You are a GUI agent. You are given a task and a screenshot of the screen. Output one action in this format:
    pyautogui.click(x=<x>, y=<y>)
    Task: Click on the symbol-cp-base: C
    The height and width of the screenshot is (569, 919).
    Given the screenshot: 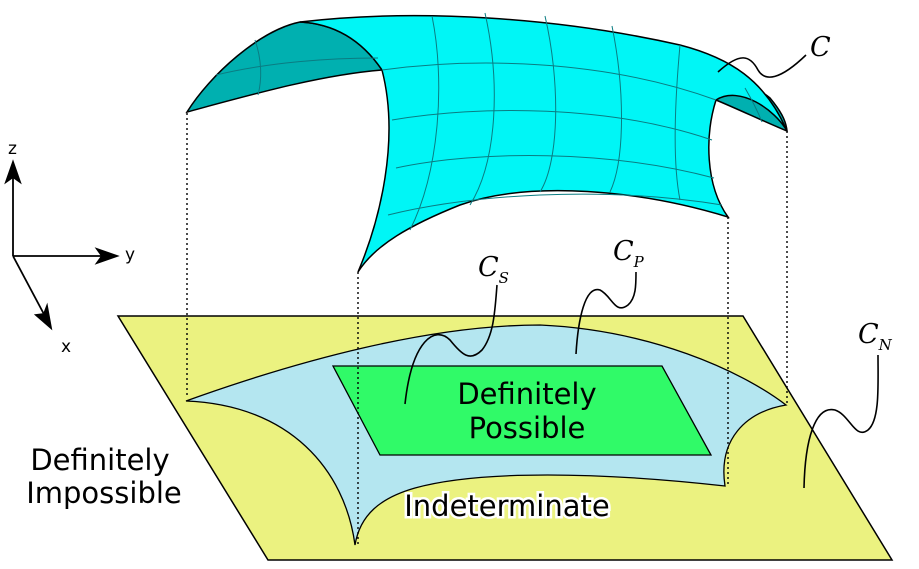 What is the action you would take?
    pyautogui.click(x=623, y=251)
    